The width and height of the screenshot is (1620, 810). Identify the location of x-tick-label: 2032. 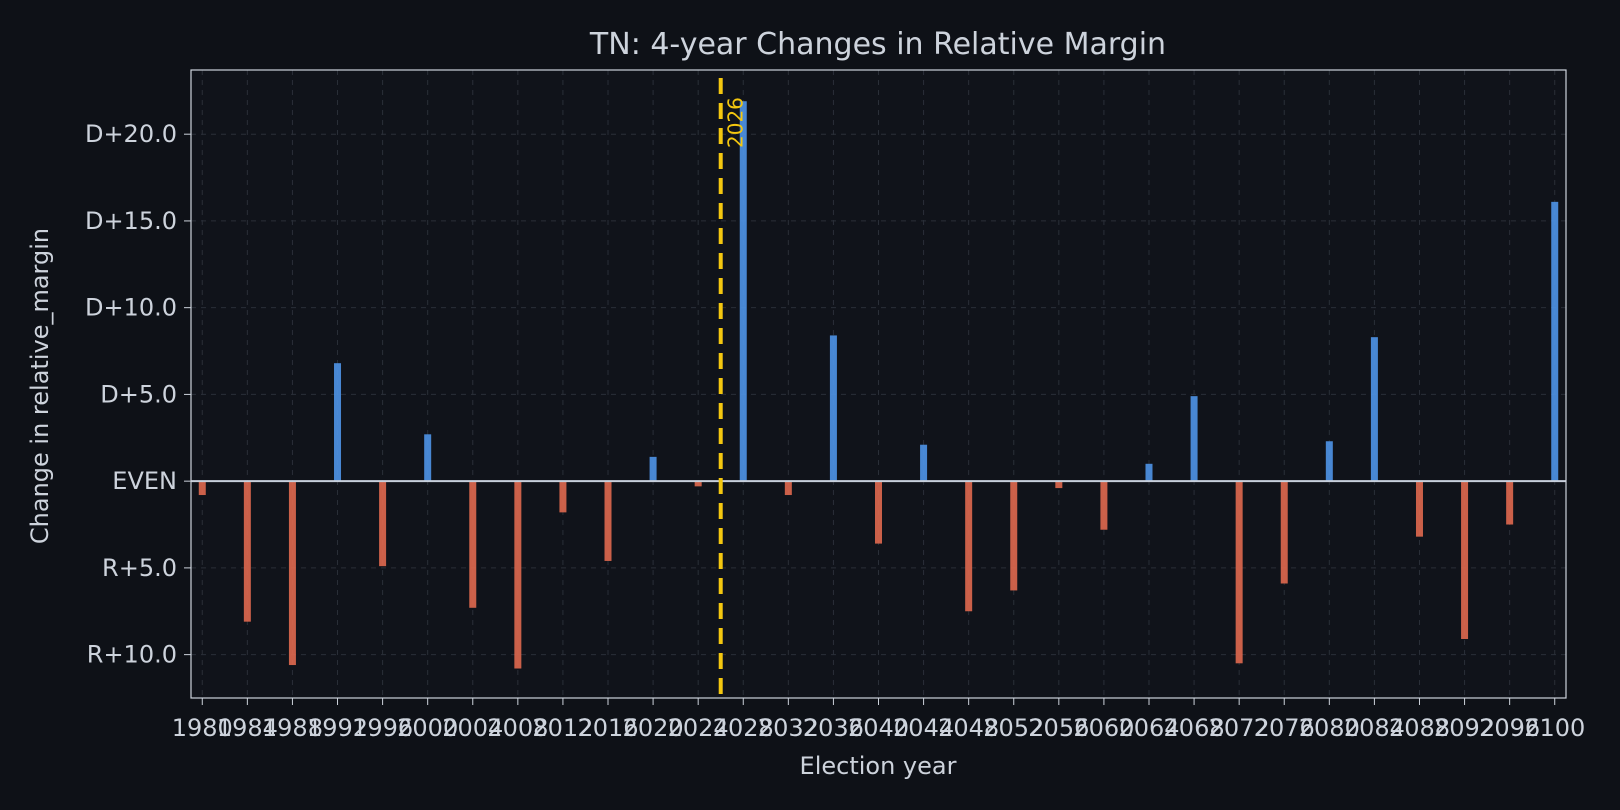
(788, 728).